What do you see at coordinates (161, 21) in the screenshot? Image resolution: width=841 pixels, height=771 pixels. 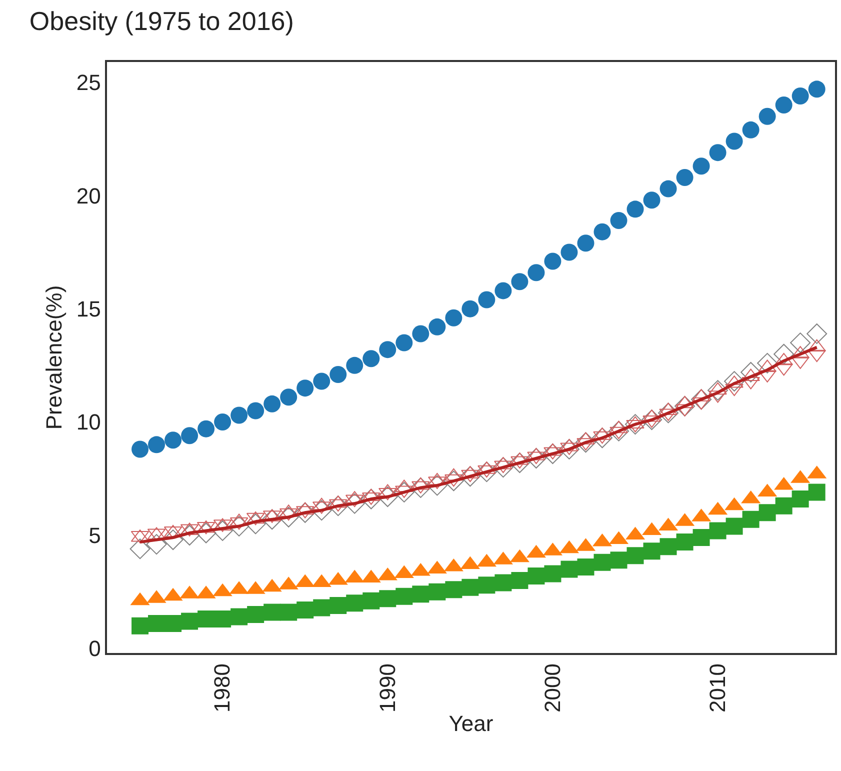 I see `chart-title: Obesity (1975 to 2016)` at bounding box center [161, 21].